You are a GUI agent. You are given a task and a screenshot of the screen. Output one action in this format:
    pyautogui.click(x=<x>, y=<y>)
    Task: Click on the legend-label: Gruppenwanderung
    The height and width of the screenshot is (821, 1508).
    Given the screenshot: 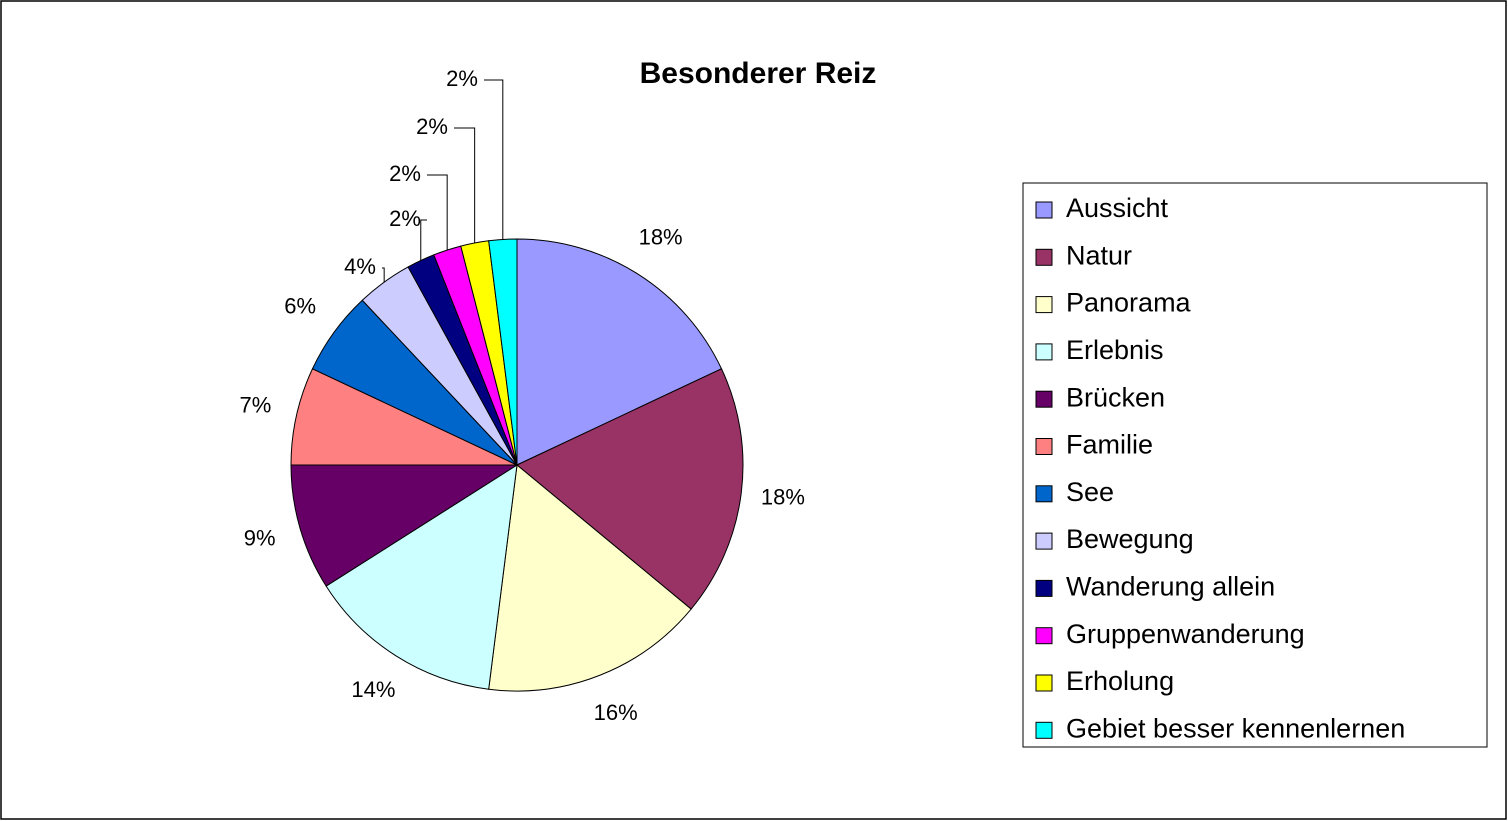 What is the action you would take?
    pyautogui.click(x=1185, y=634)
    